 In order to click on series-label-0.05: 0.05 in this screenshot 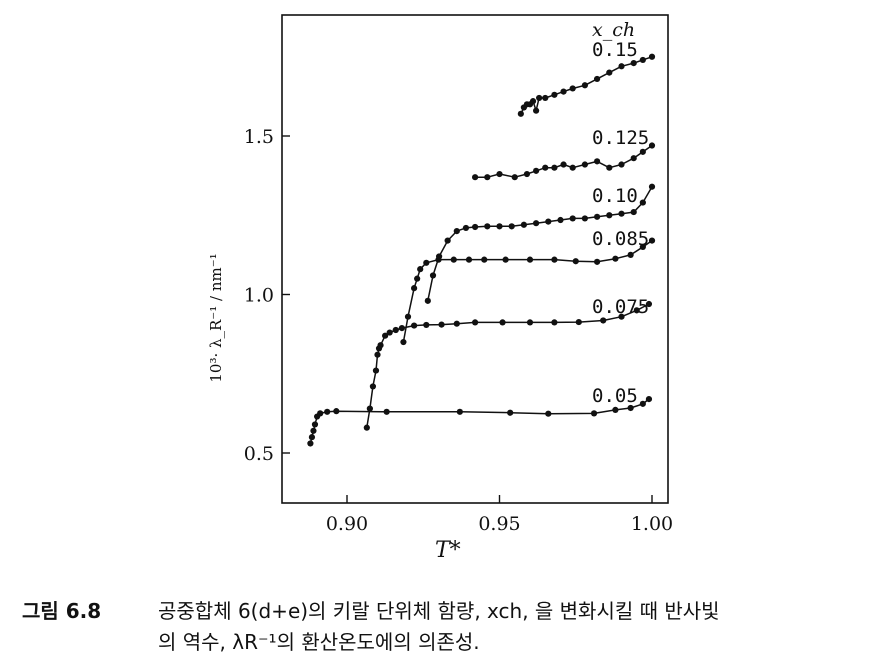, I will do `click(615, 396)`.